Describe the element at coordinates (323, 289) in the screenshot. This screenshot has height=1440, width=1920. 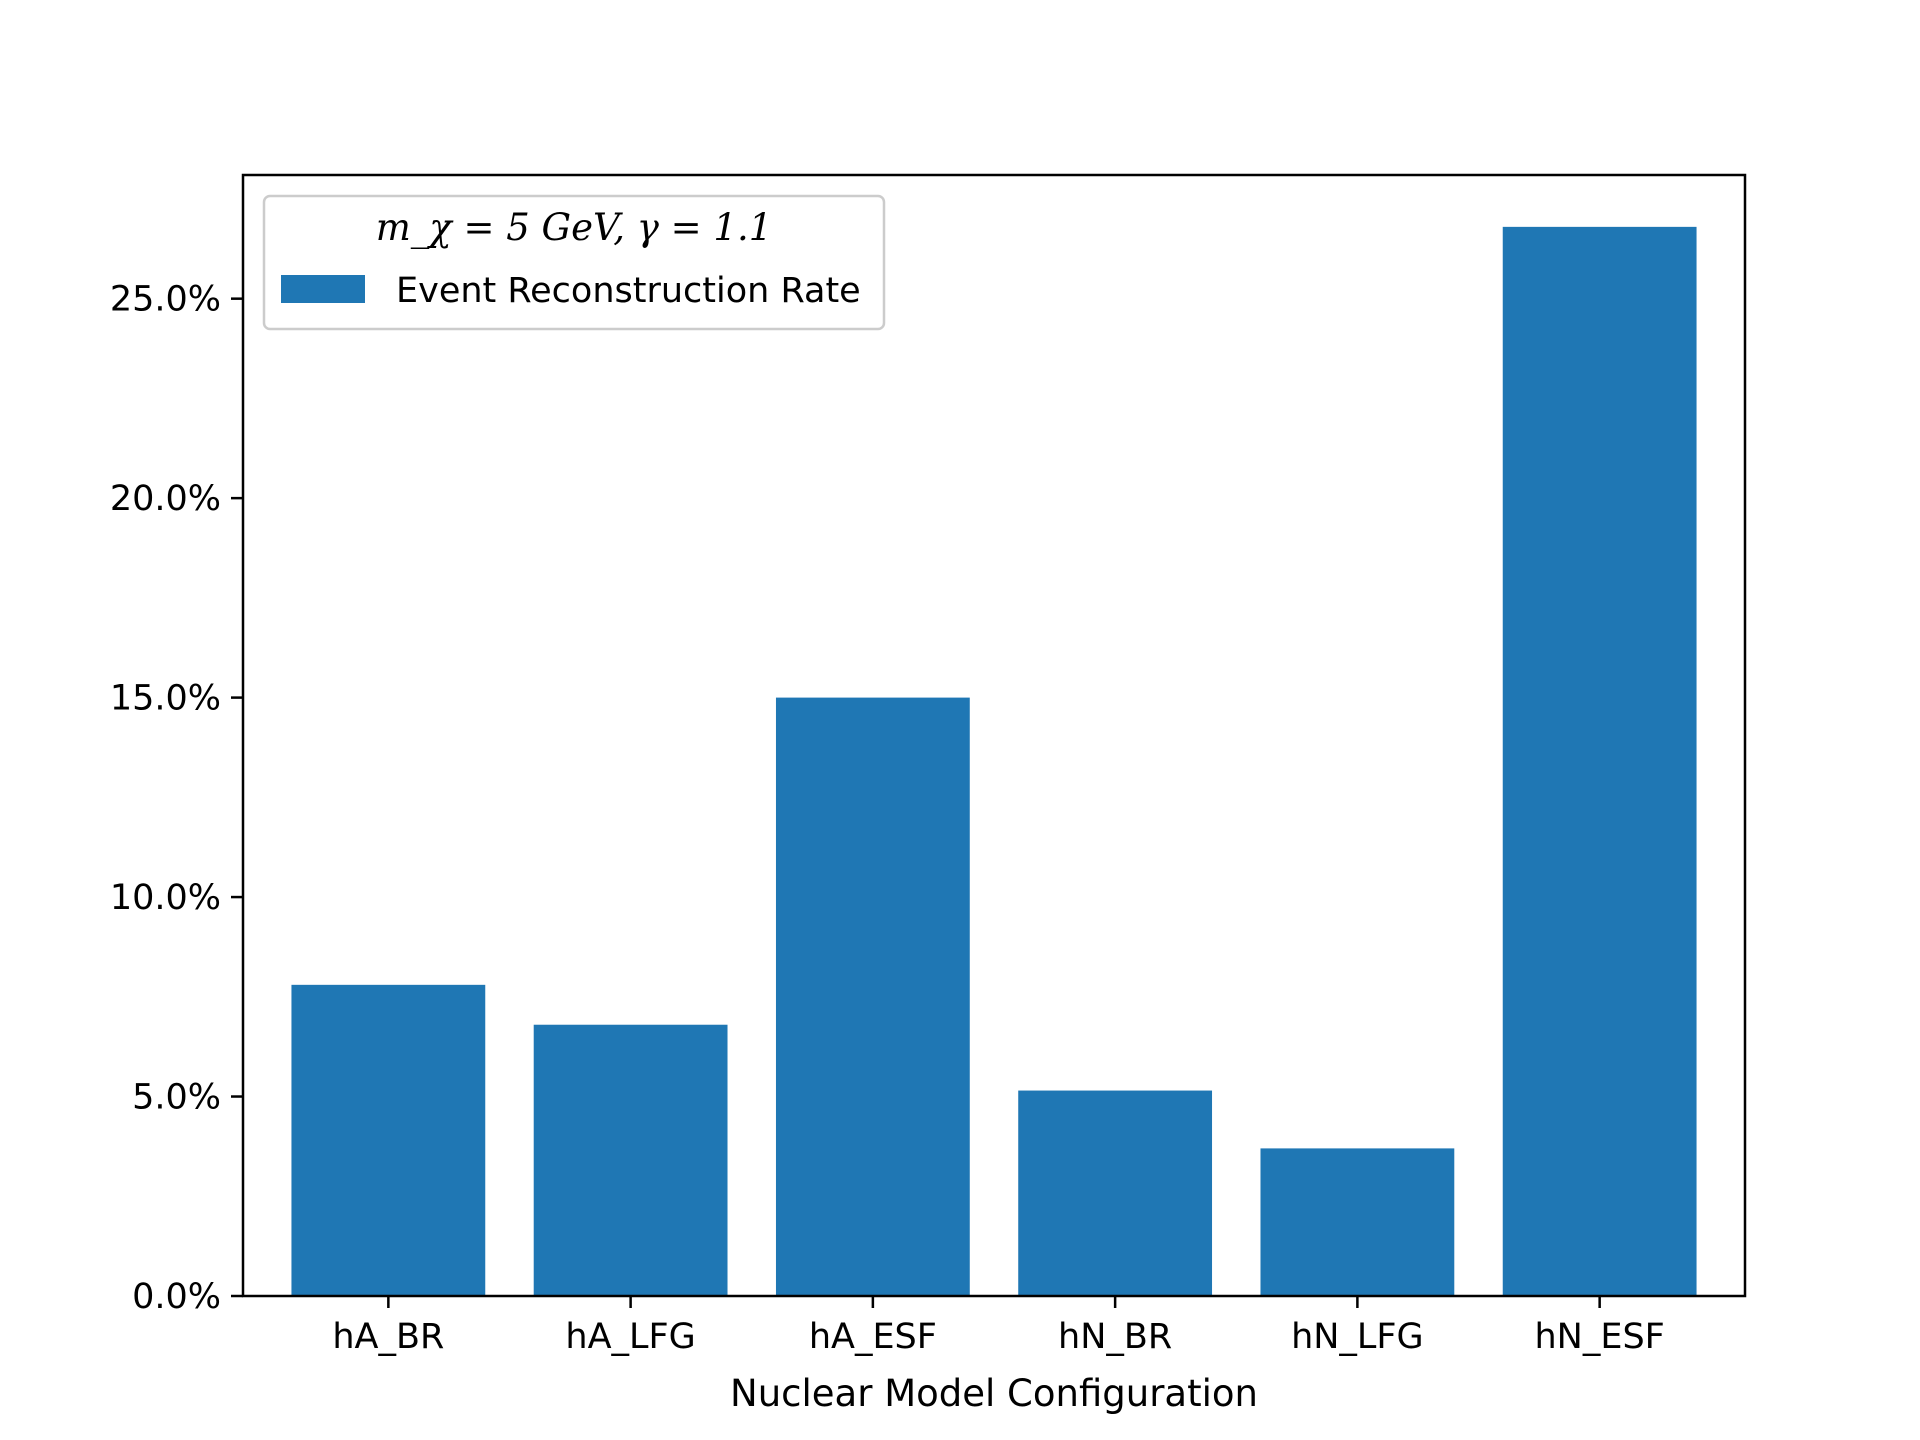
I see `legend-swatch` at that location.